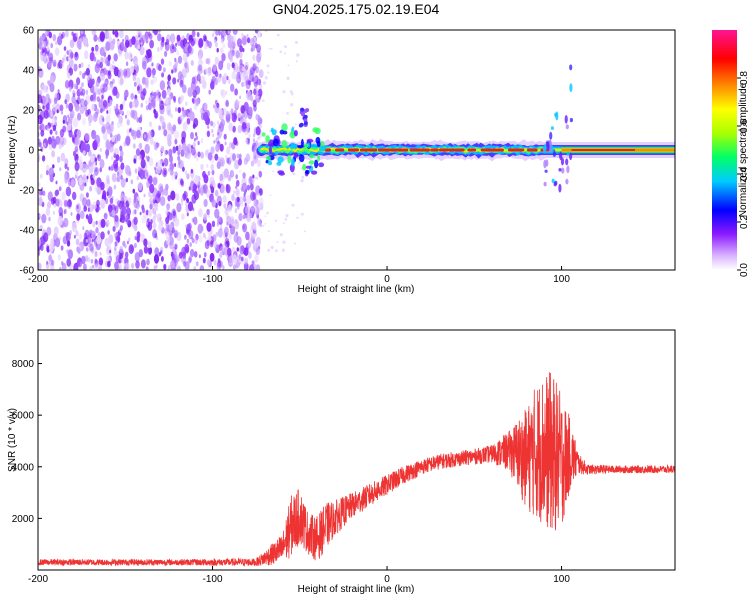  Describe the element at coordinates (744, 222) in the screenshot. I see `colorbar-tick-label: 0.2` at that location.